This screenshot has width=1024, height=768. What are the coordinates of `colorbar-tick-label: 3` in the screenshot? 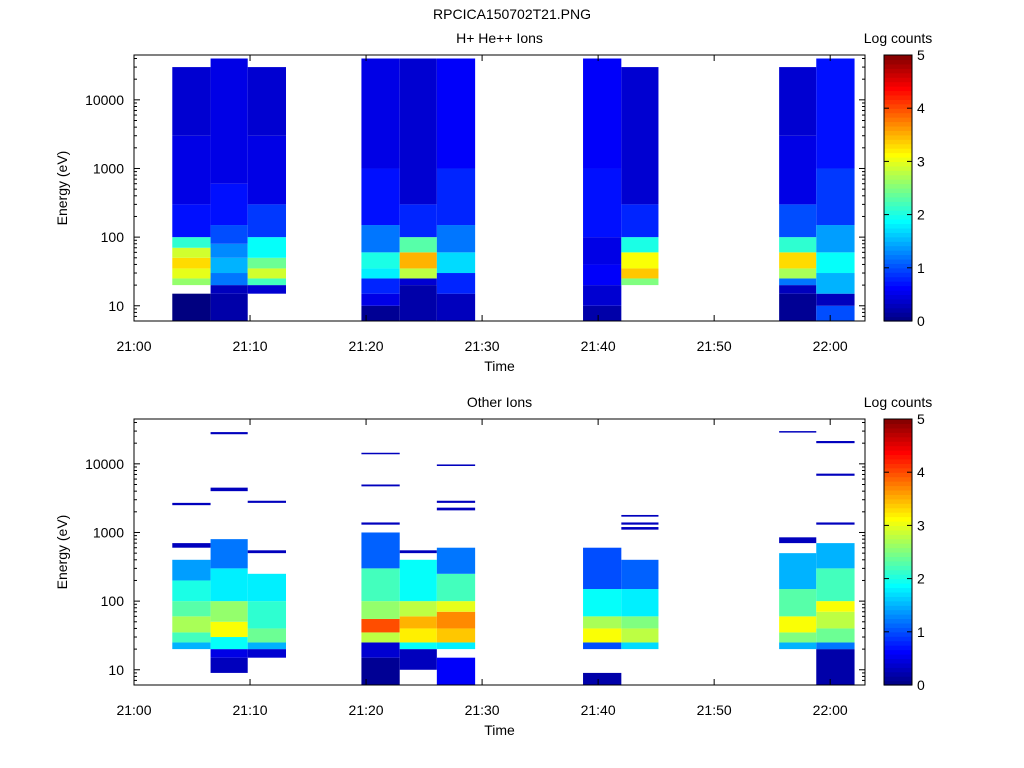 It's located at (921, 161).